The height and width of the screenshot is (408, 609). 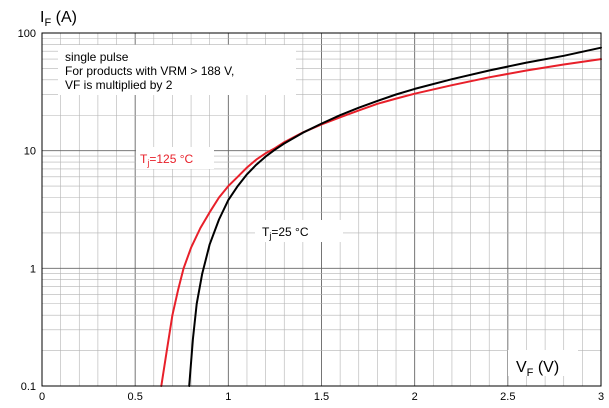 I want to click on series-label-125c-main: T, so click(x=144, y=159).